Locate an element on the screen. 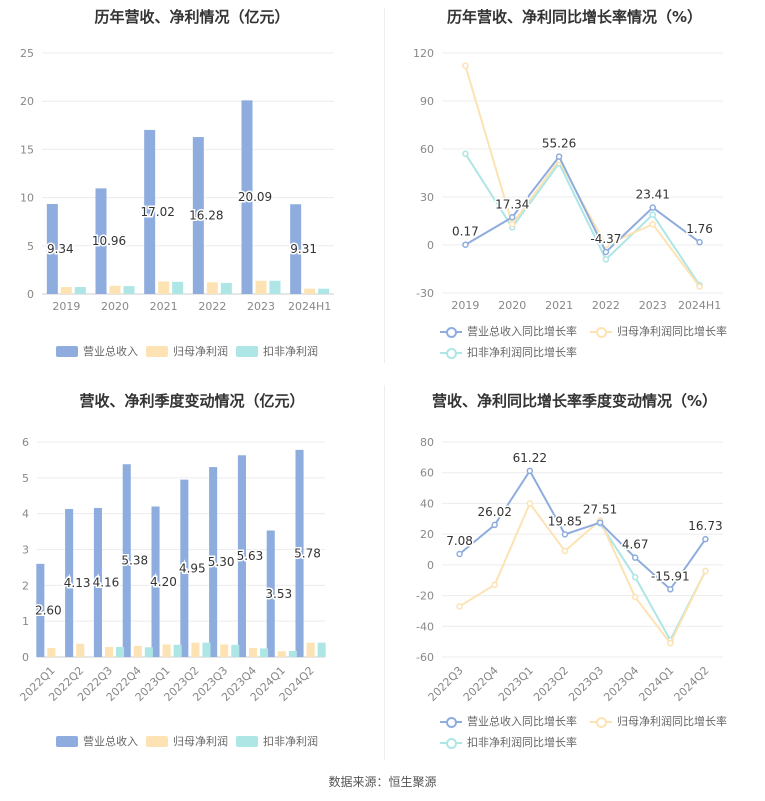 Image resolution: width=765 pixels, height=801 pixels. data-label: 17.34 is located at coordinates (512, 204).